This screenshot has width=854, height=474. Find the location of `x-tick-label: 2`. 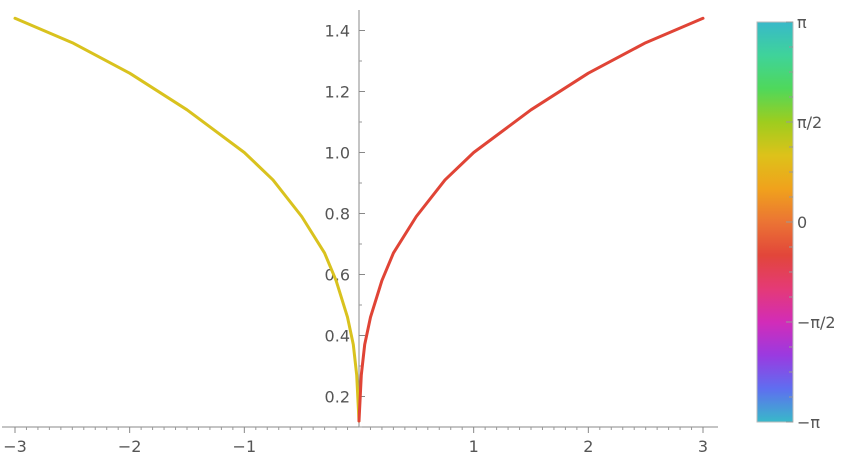

x-tick-label: 2 is located at coordinates (588, 446).